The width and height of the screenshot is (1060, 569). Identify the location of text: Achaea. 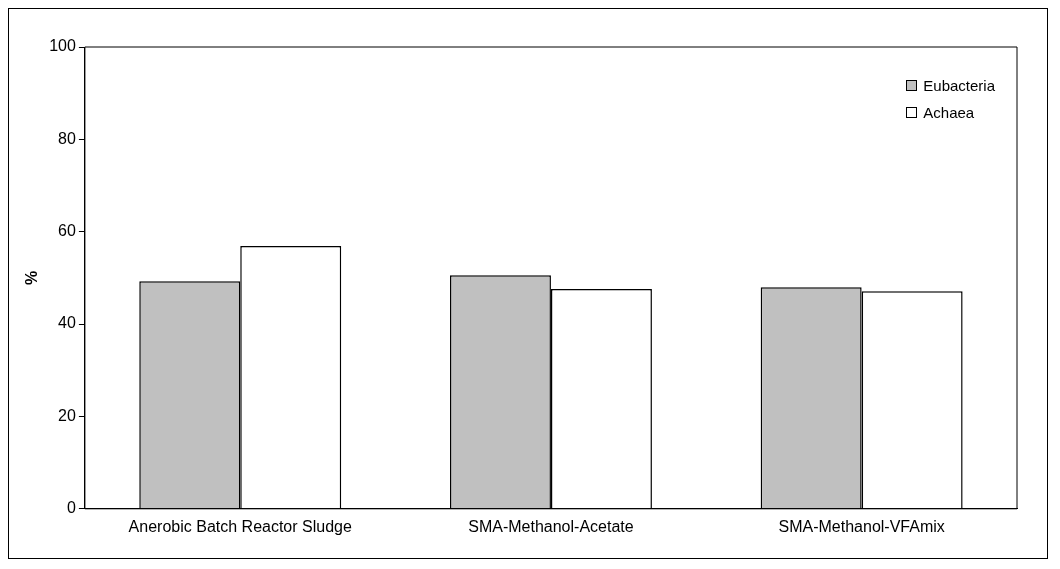
(949, 112).